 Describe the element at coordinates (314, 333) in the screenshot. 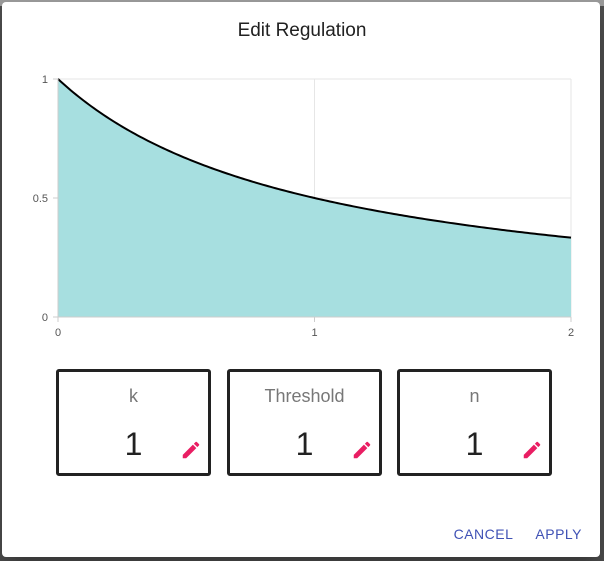

I see `x-tick-label: 1` at that location.